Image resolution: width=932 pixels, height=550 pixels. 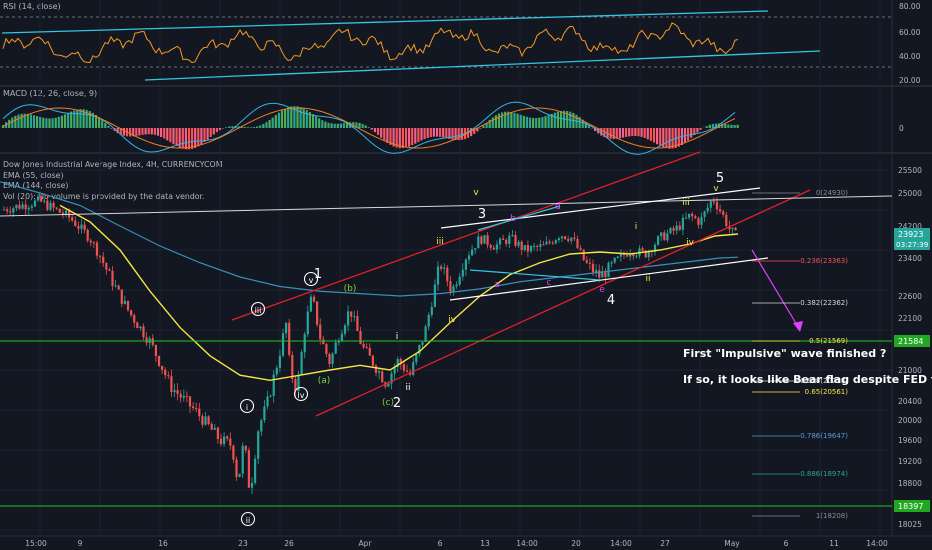 I want to click on minor-wave-3: iv, so click(x=452, y=320).